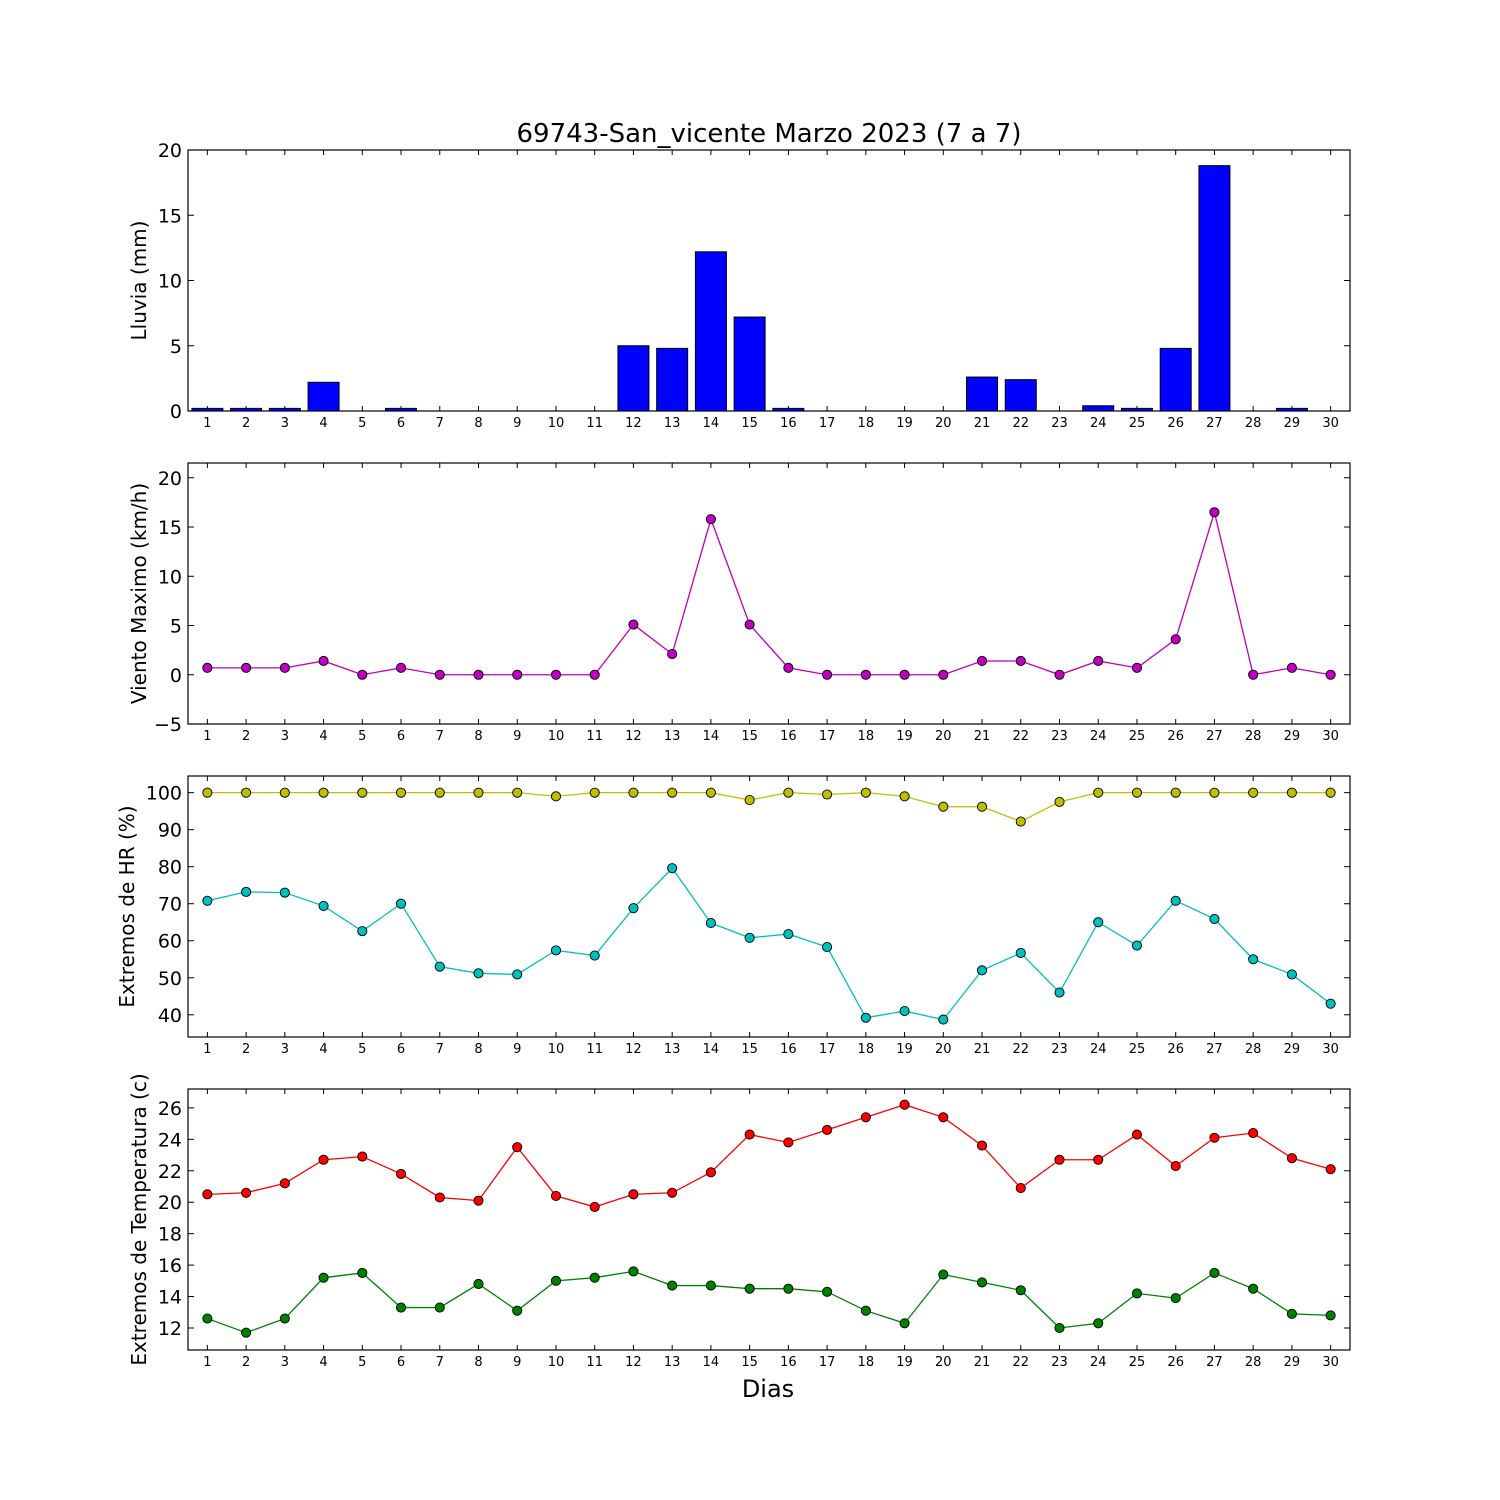 This screenshot has height=1500, width=1500. I want to click on ytick-label: 50, so click(170, 979).